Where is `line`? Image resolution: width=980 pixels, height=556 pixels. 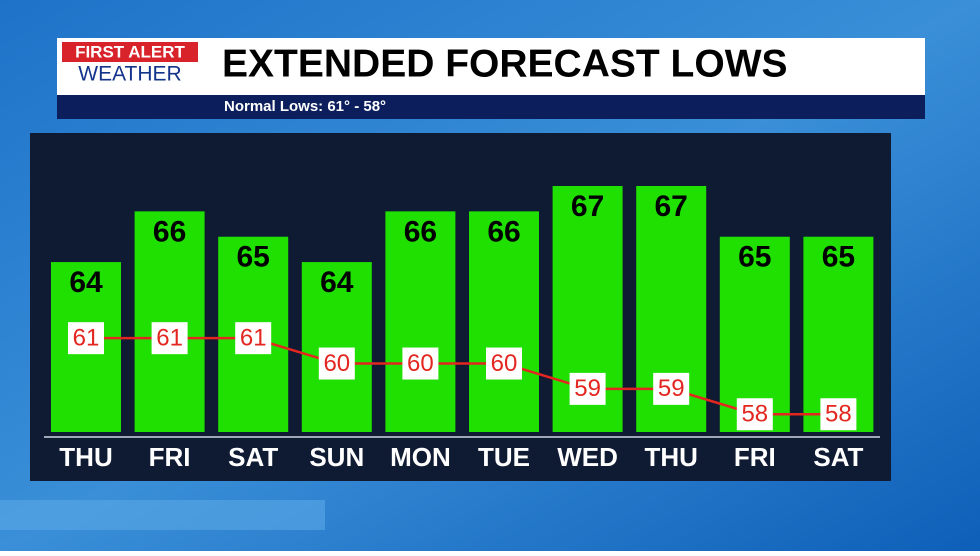 line is located at coordinates (462, 376).